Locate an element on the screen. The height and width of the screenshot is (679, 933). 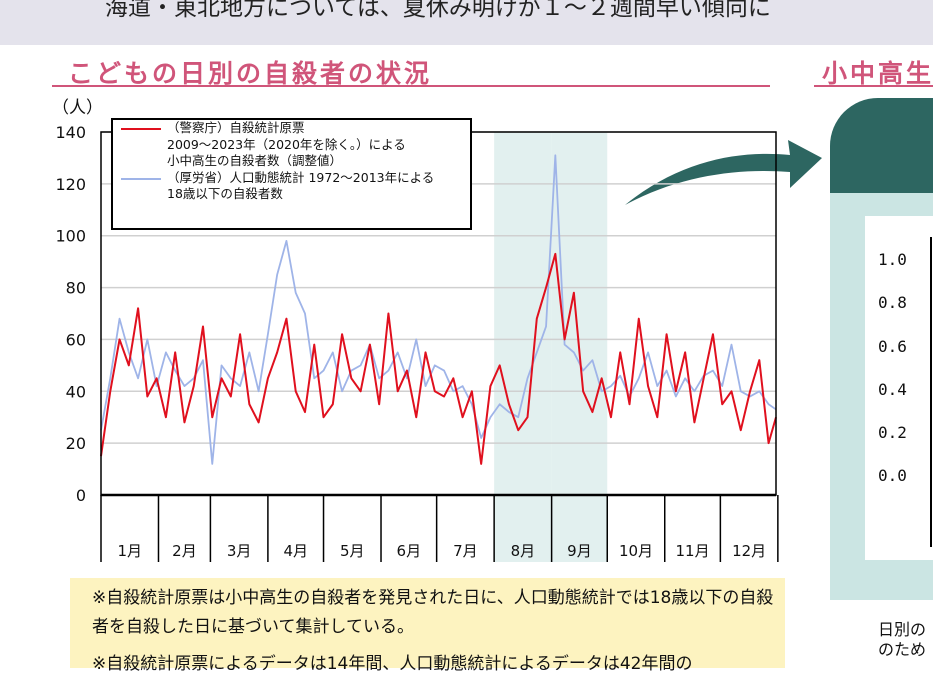
month-label: 8月 is located at coordinates (523, 551).